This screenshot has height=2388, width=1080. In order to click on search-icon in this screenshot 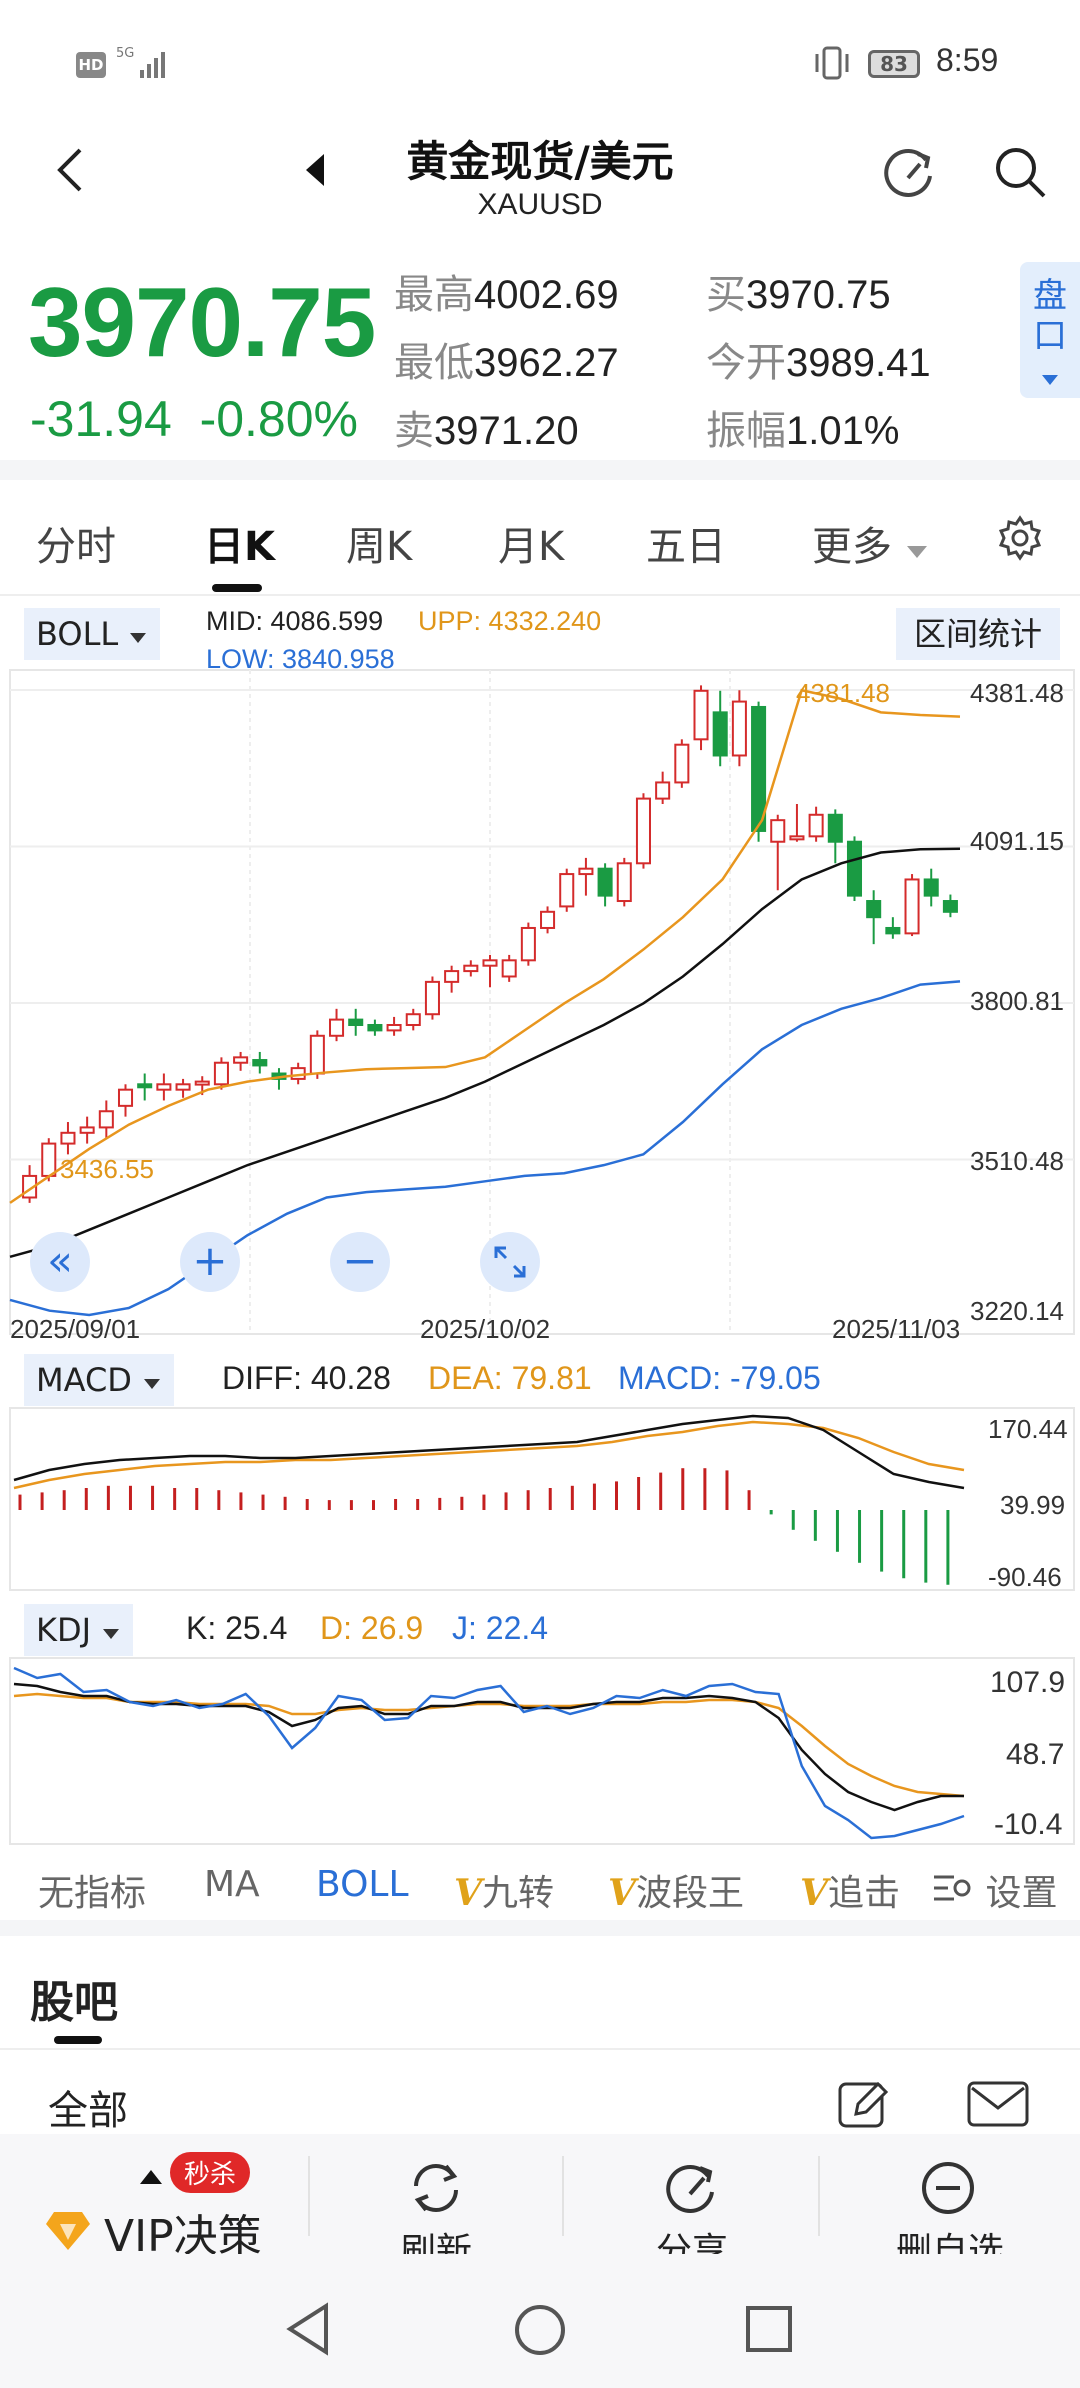, I will do `click(1020, 172)`.